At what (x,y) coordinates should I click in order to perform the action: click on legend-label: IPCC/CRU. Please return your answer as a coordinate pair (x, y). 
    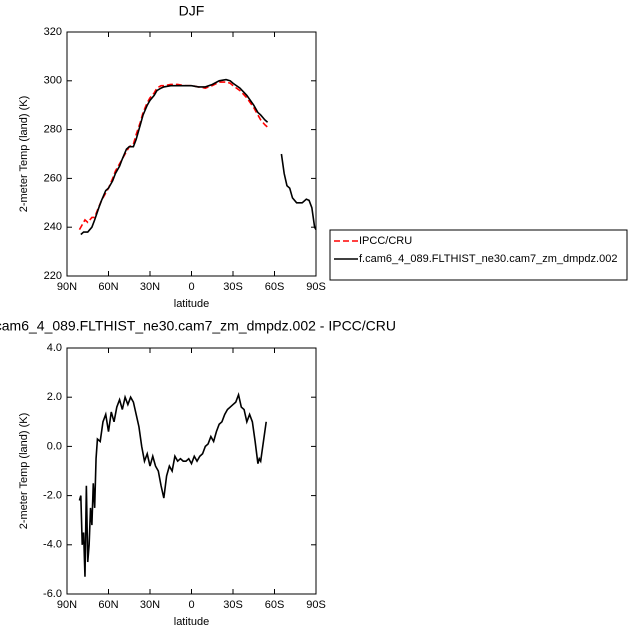
    Looking at the image, I should click on (385, 241).